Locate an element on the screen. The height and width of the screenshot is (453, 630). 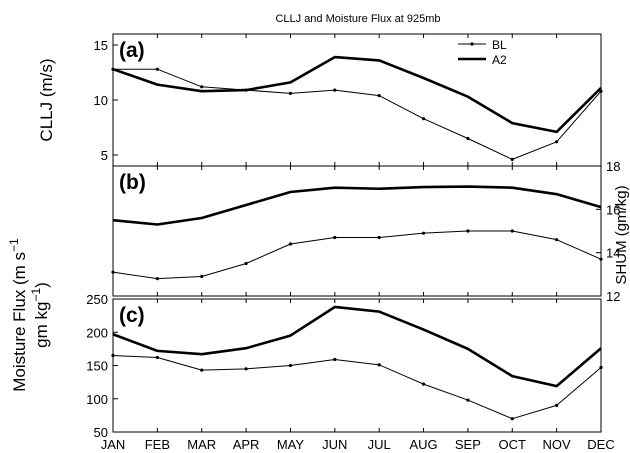
y-tick-label: 150 is located at coordinates (97, 366).